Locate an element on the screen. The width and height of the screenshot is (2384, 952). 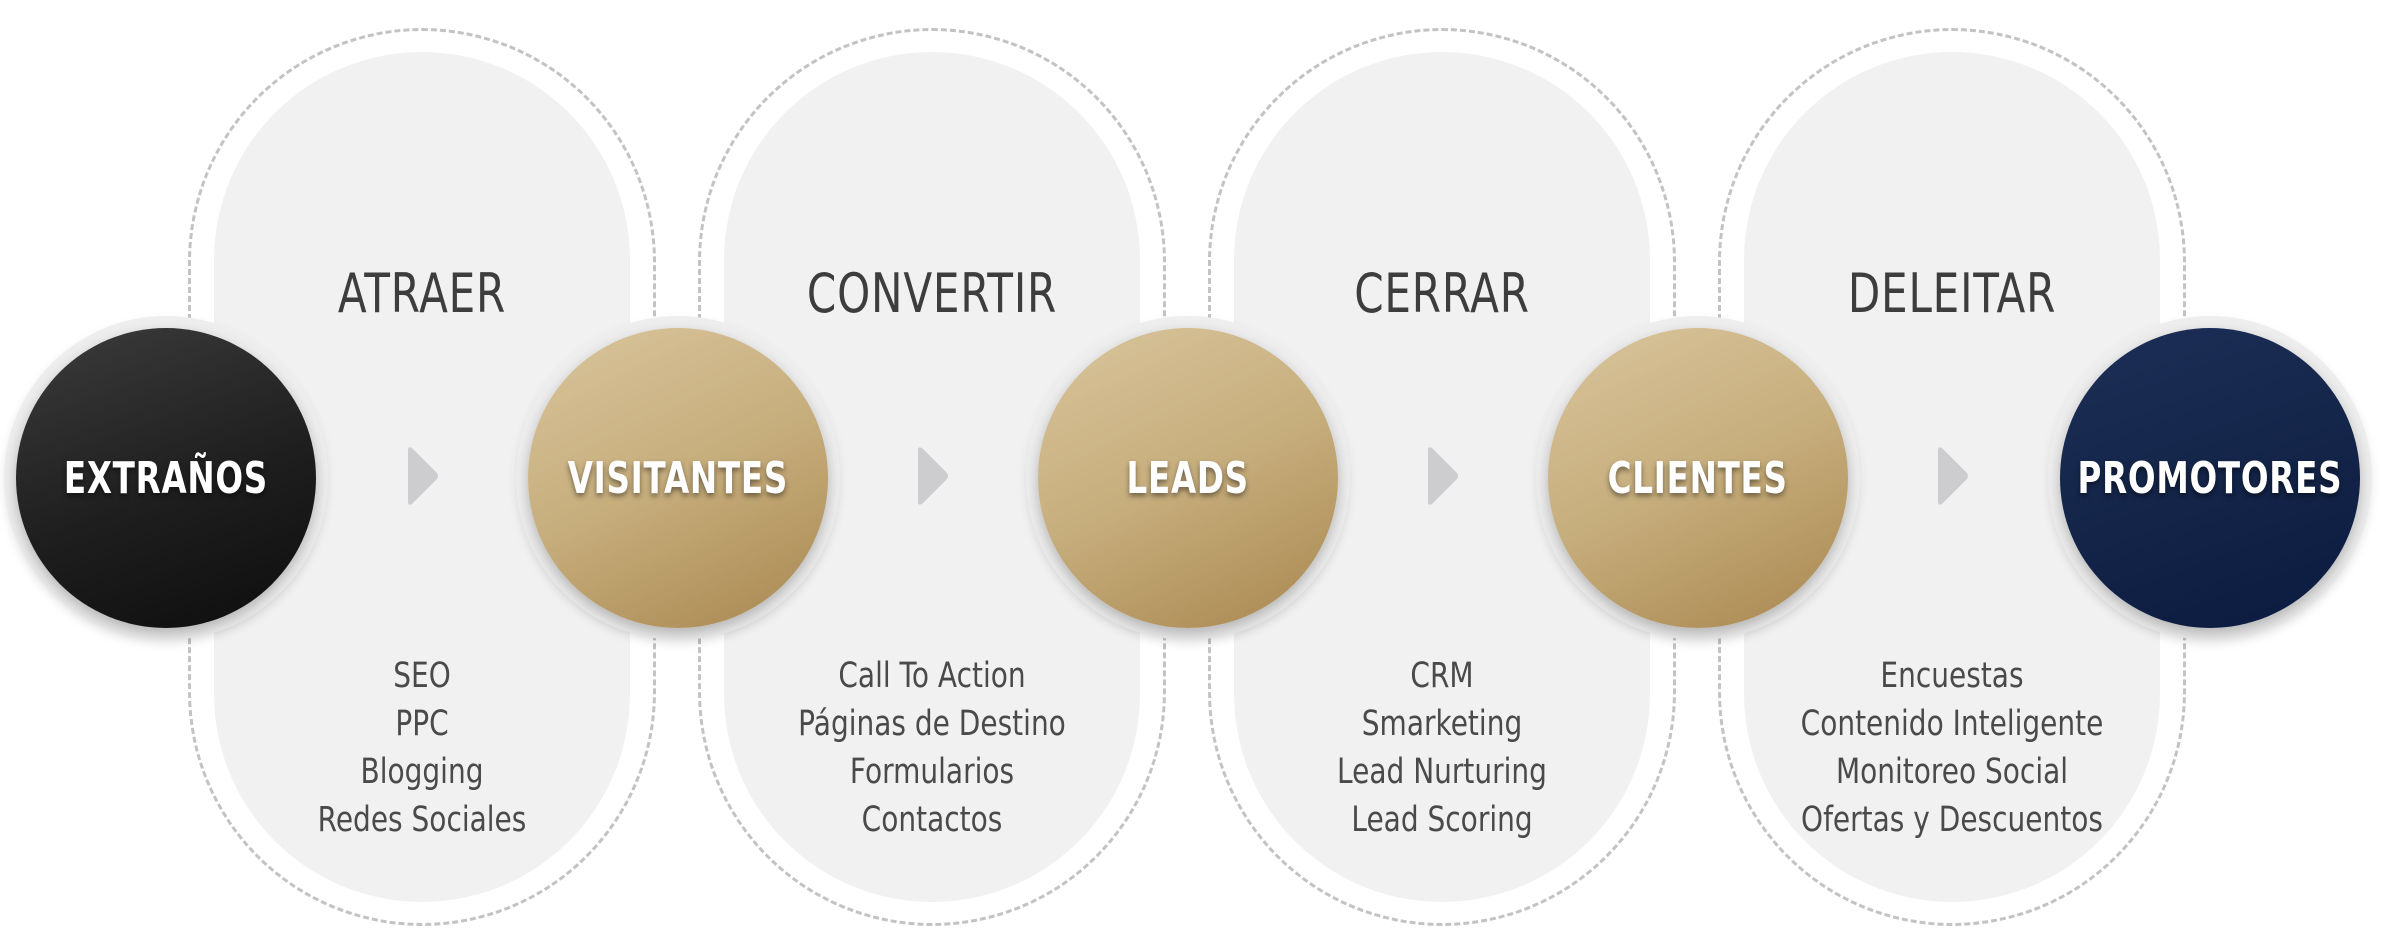
tactic-item: CRM is located at coordinates (1442, 676).